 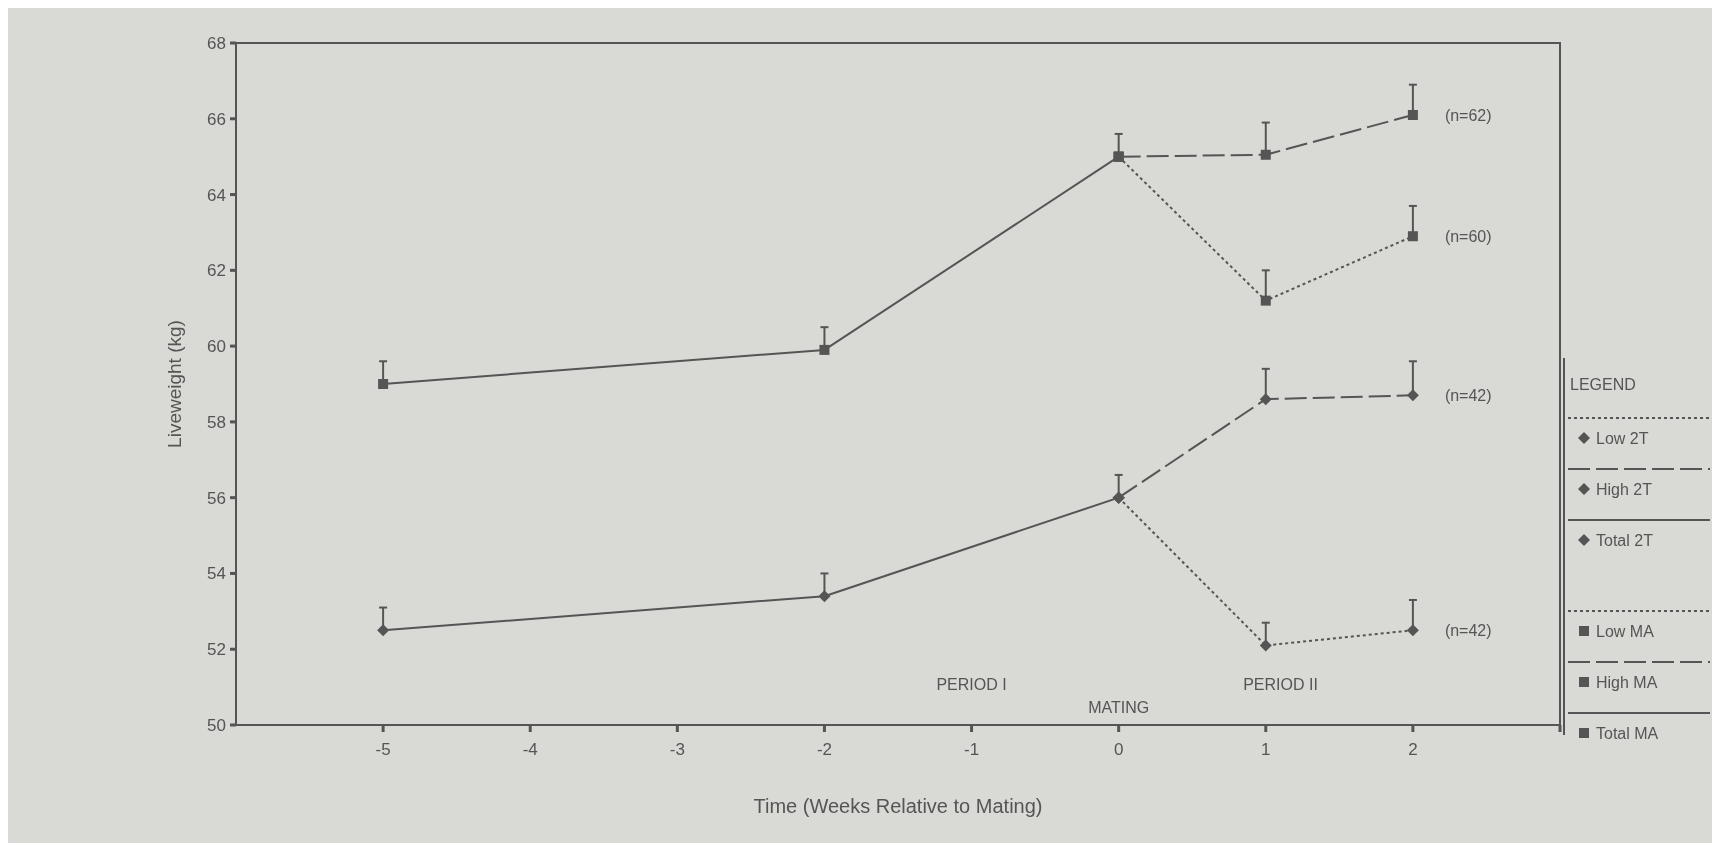 What do you see at coordinates (1622, 438) in the screenshot?
I see `legend-label: Low 2T` at bounding box center [1622, 438].